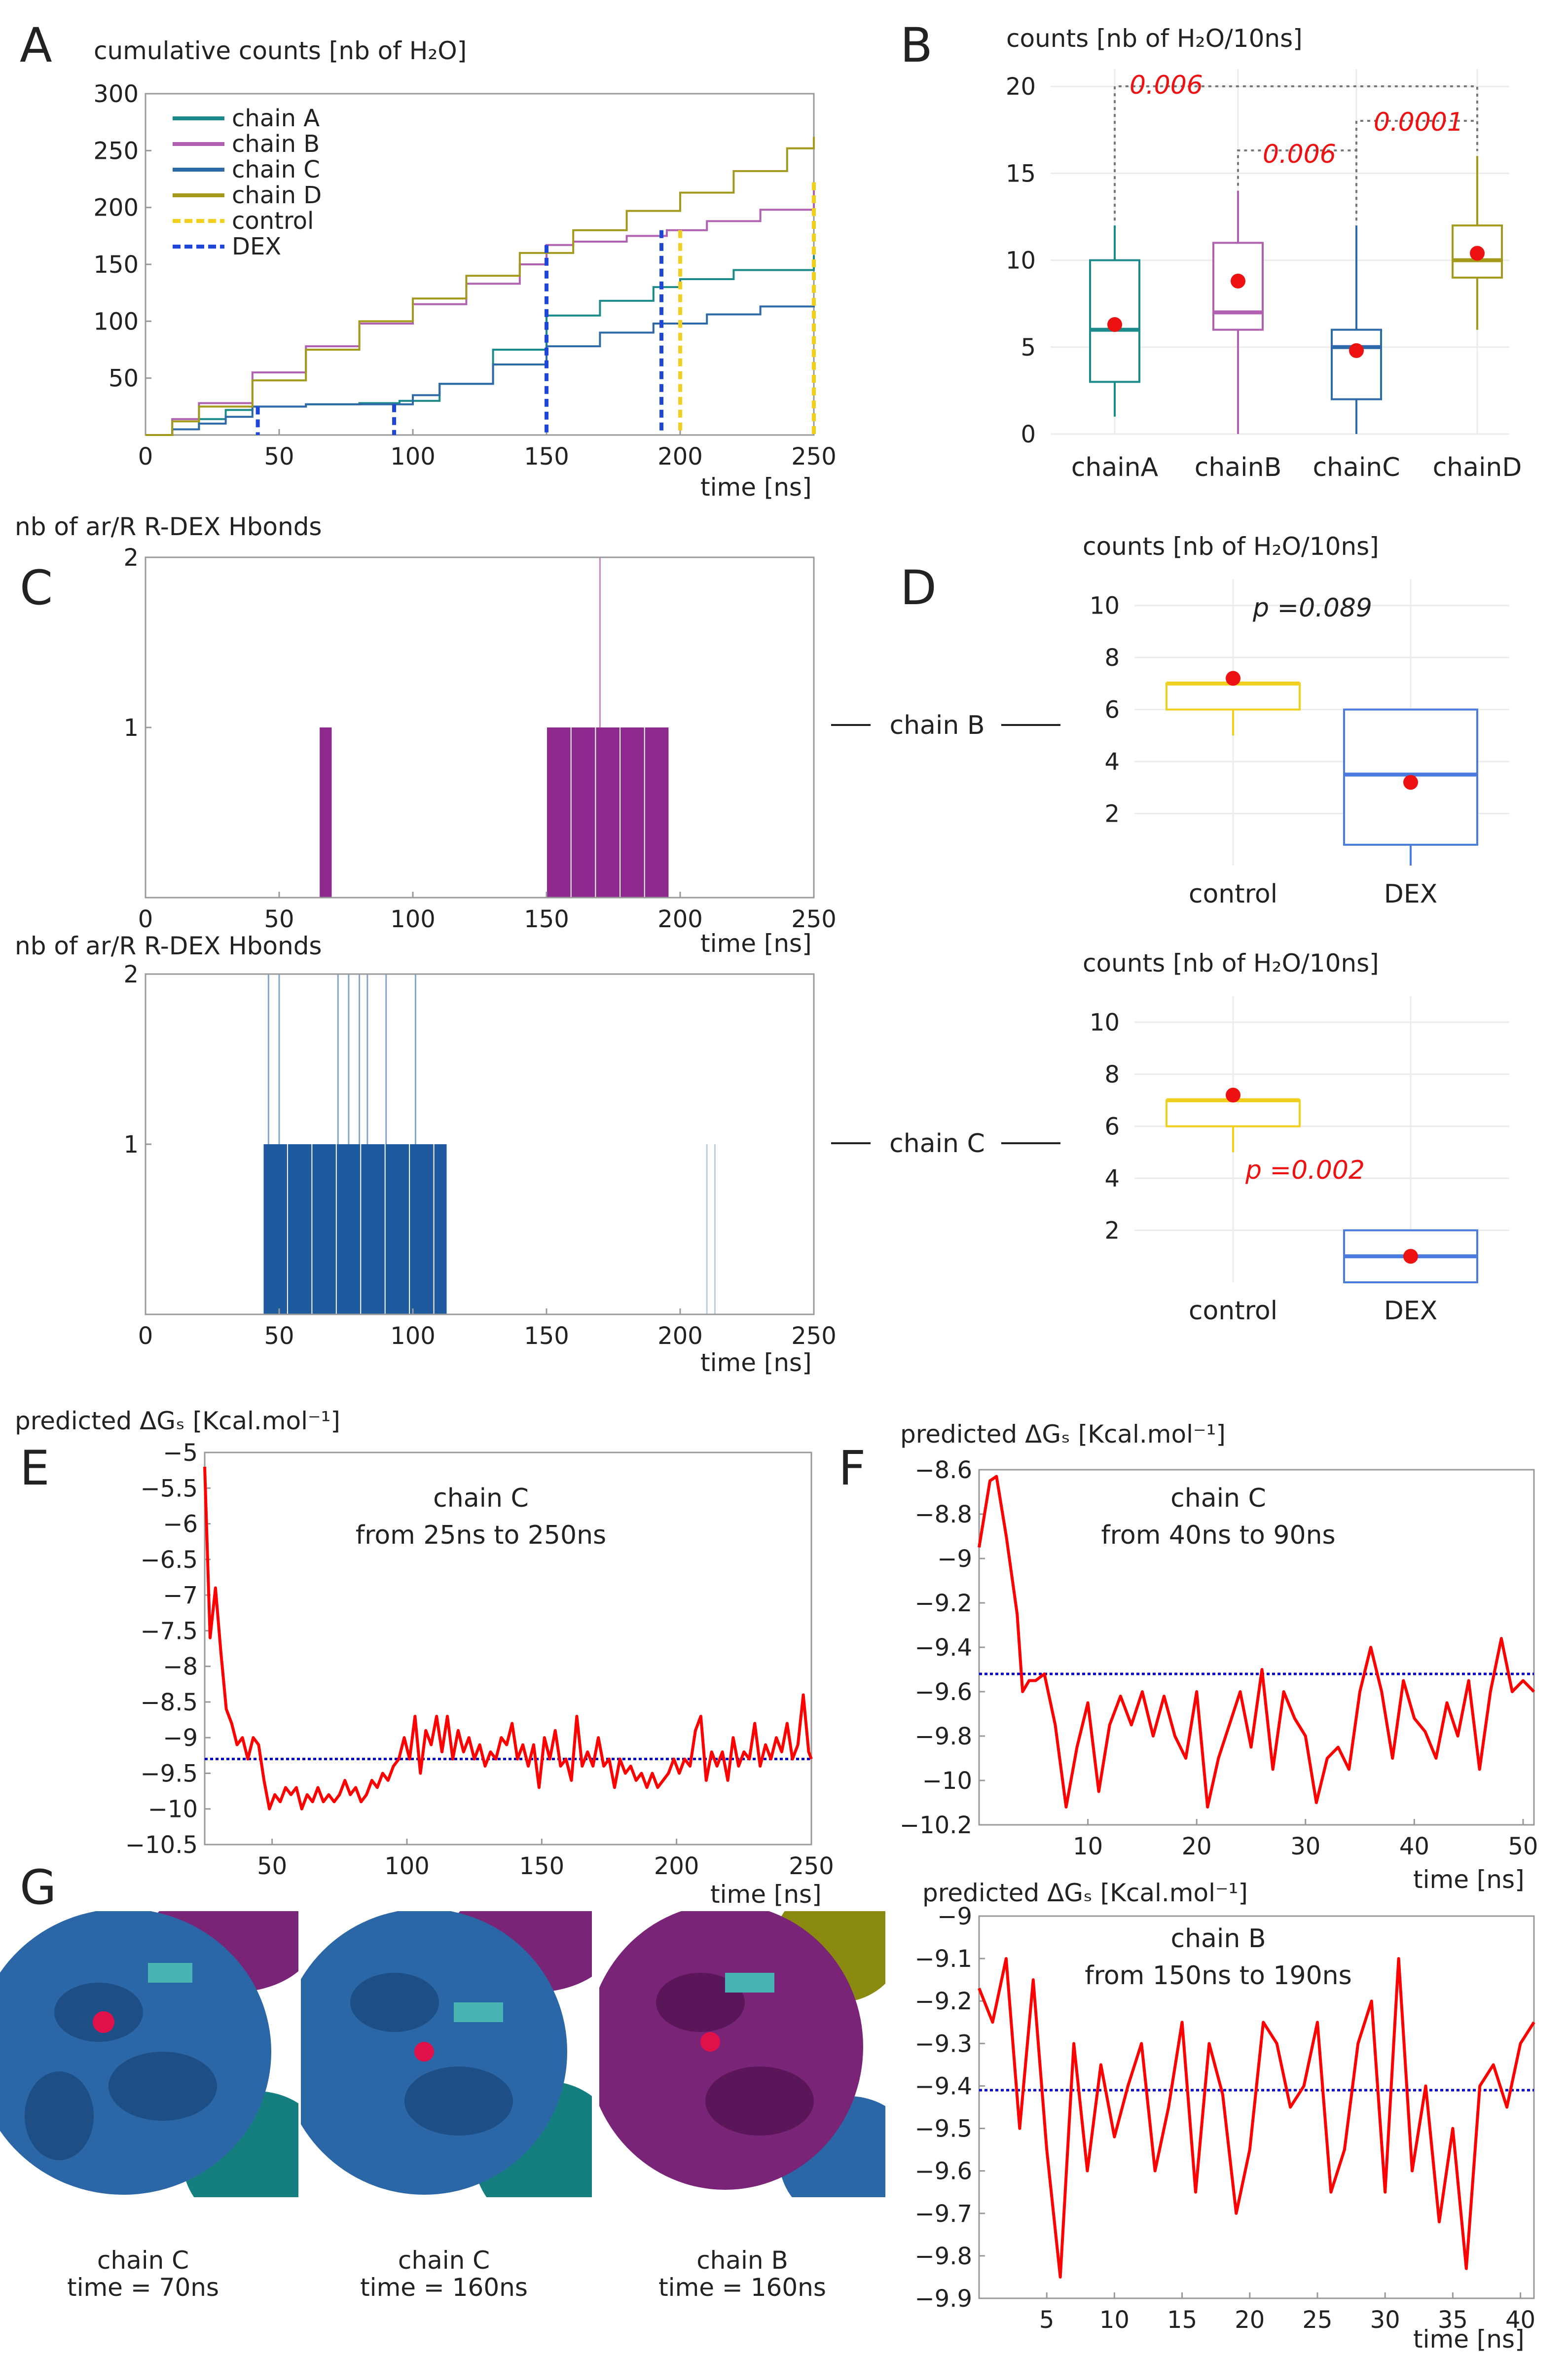 Image resolution: width=1568 pixels, height=2357 pixels. Describe the element at coordinates (766, 1895) in the screenshot. I see `panel-e-xlabel: time [ns]` at that location.